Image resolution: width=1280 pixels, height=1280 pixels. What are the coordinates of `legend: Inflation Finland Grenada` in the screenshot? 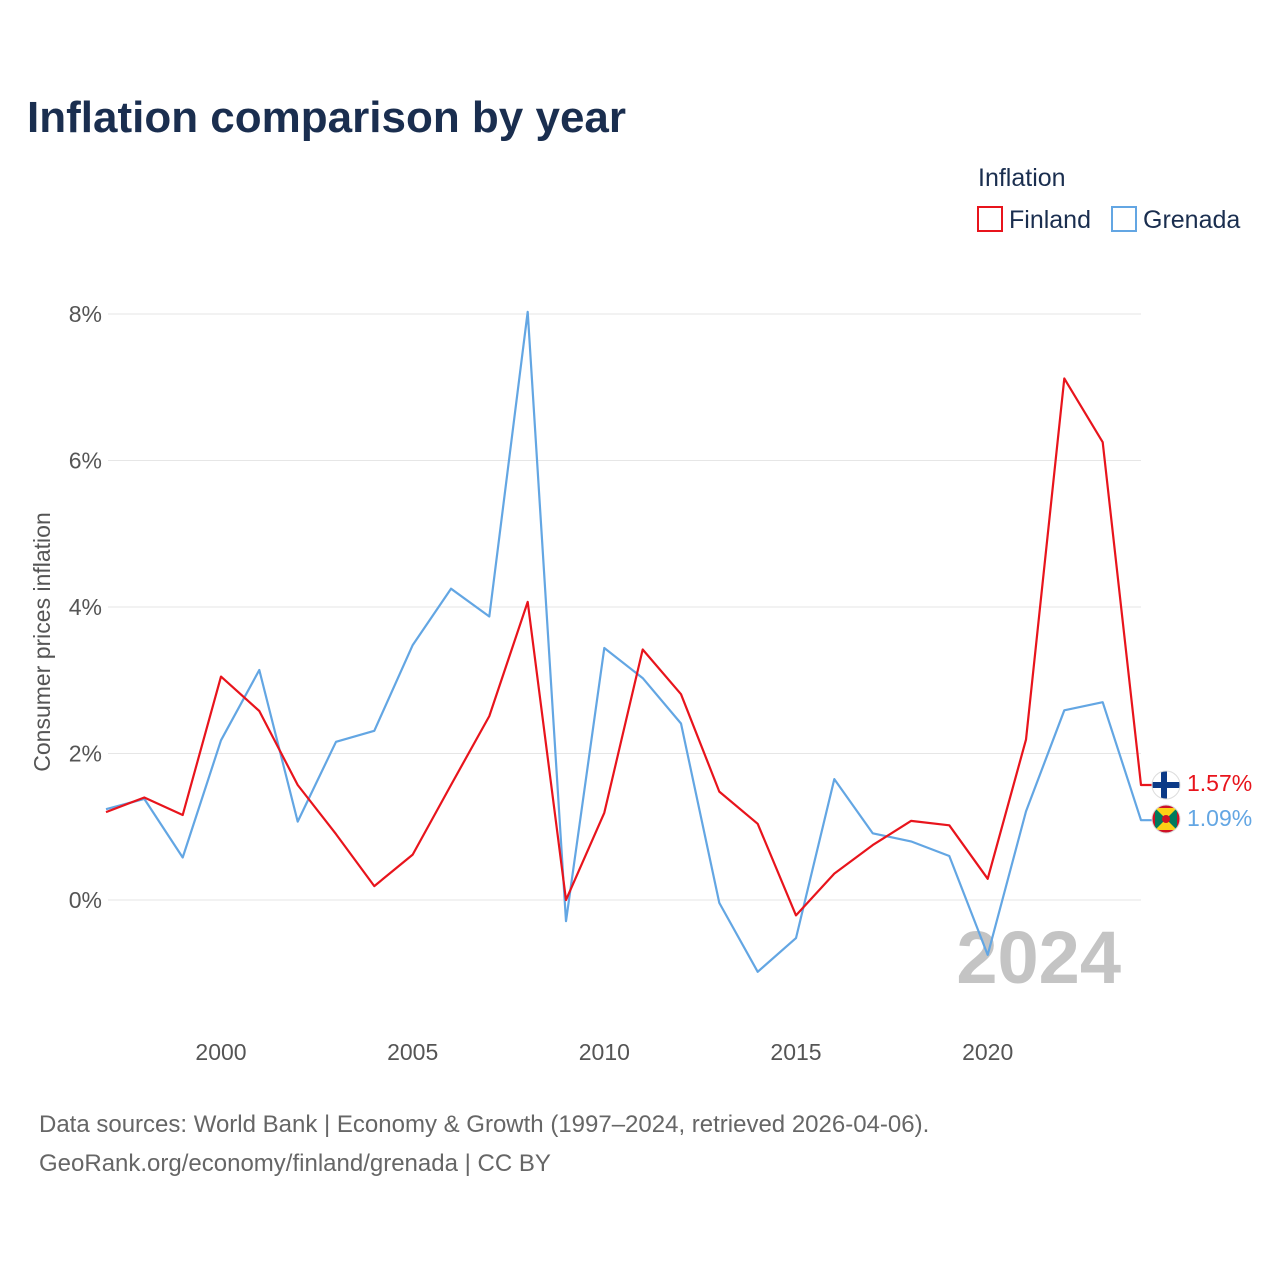 It's located at (1108, 199).